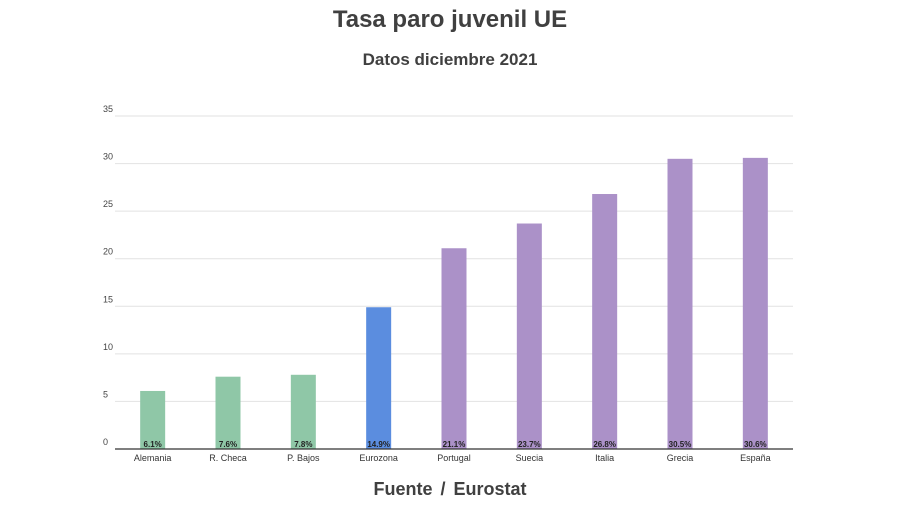 This screenshot has height=507, width=900. What do you see at coordinates (604, 444) in the screenshot?
I see `data-label: 26.8%` at bounding box center [604, 444].